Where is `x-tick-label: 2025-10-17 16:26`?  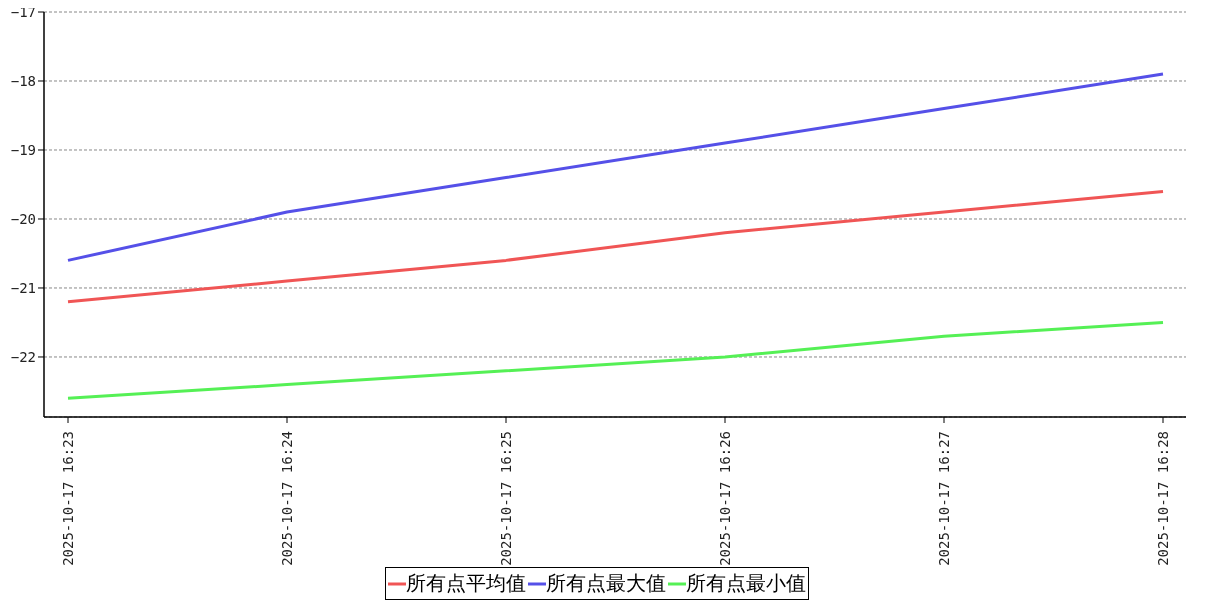
x-tick-label: 2025-10-17 16:26 is located at coordinates (725, 498).